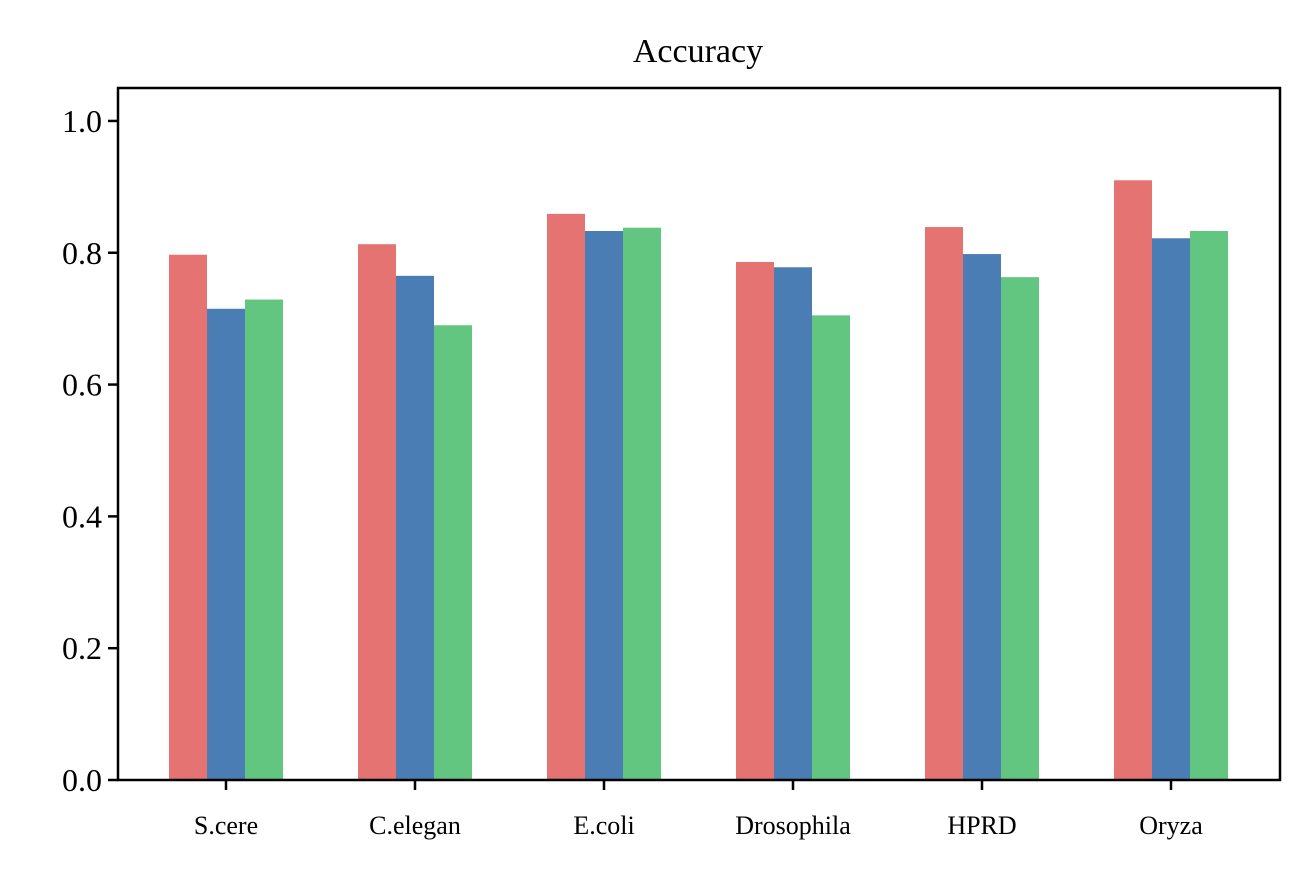 This screenshot has height=874, width=1309. Describe the element at coordinates (793, 825) in the screenshot. I see `x-tick-label: Drosophila` at that location.